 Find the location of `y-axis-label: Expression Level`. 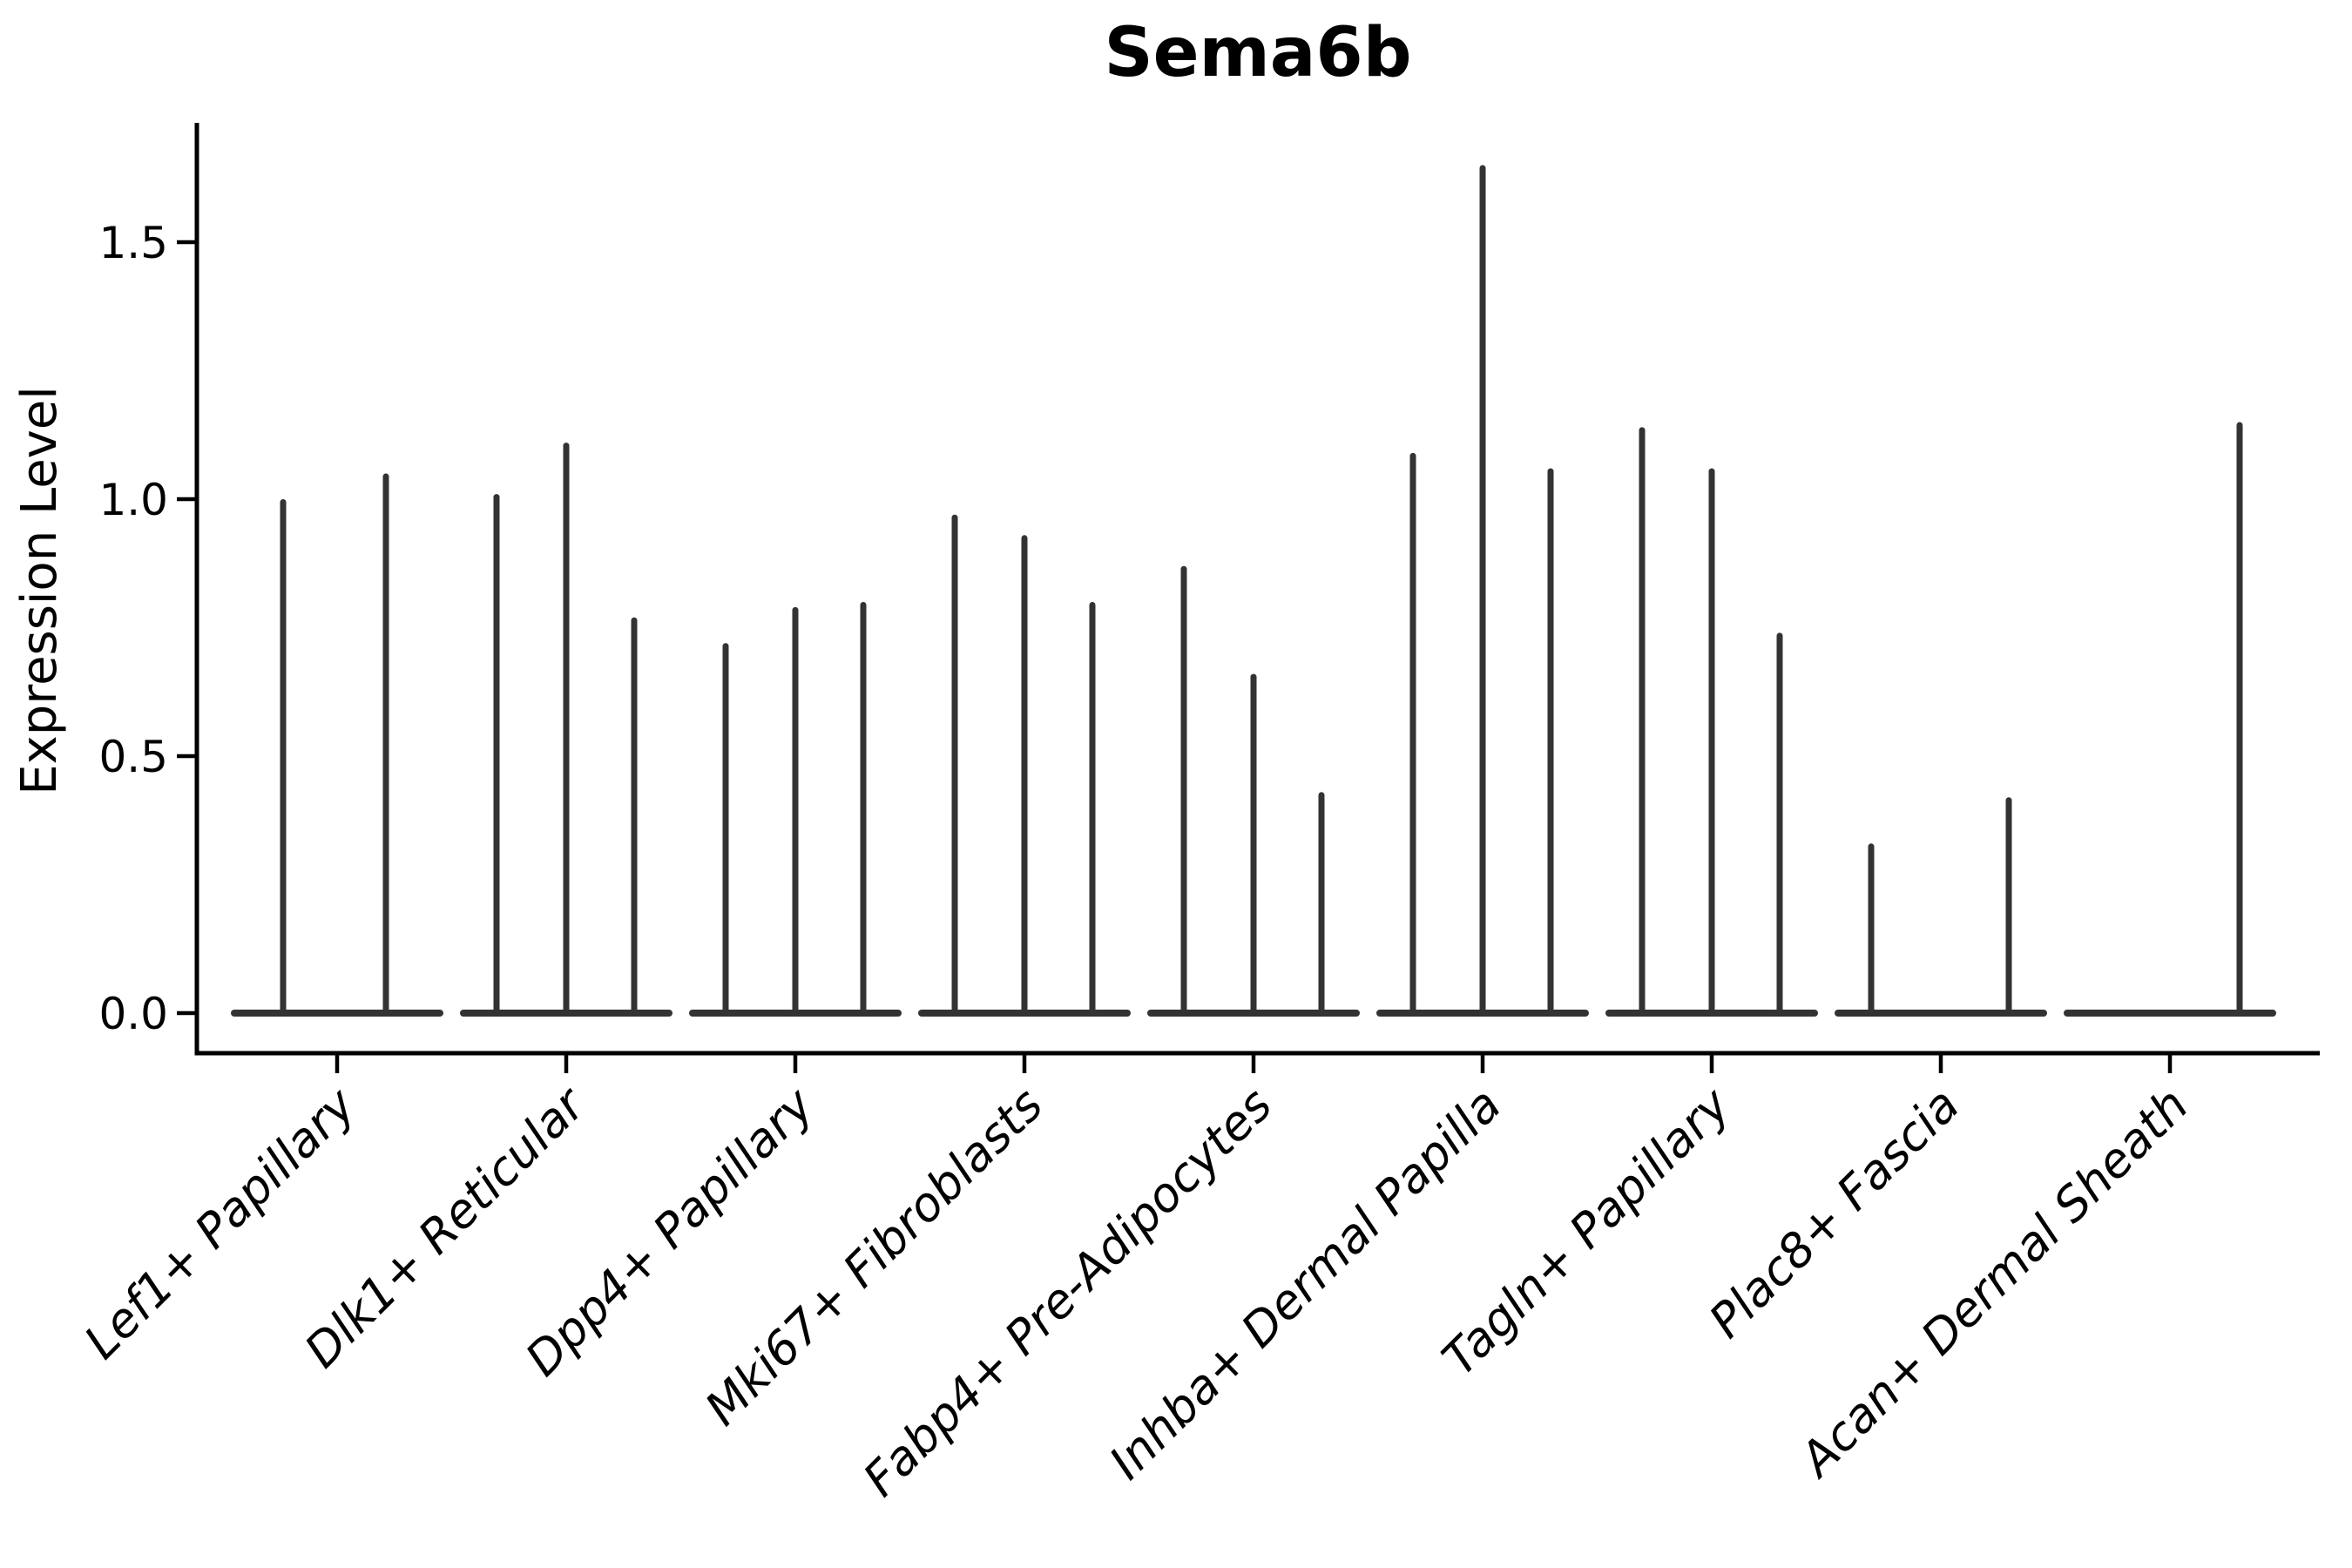

y-axis-label: Expression Level is located at coordinates (40, 590).